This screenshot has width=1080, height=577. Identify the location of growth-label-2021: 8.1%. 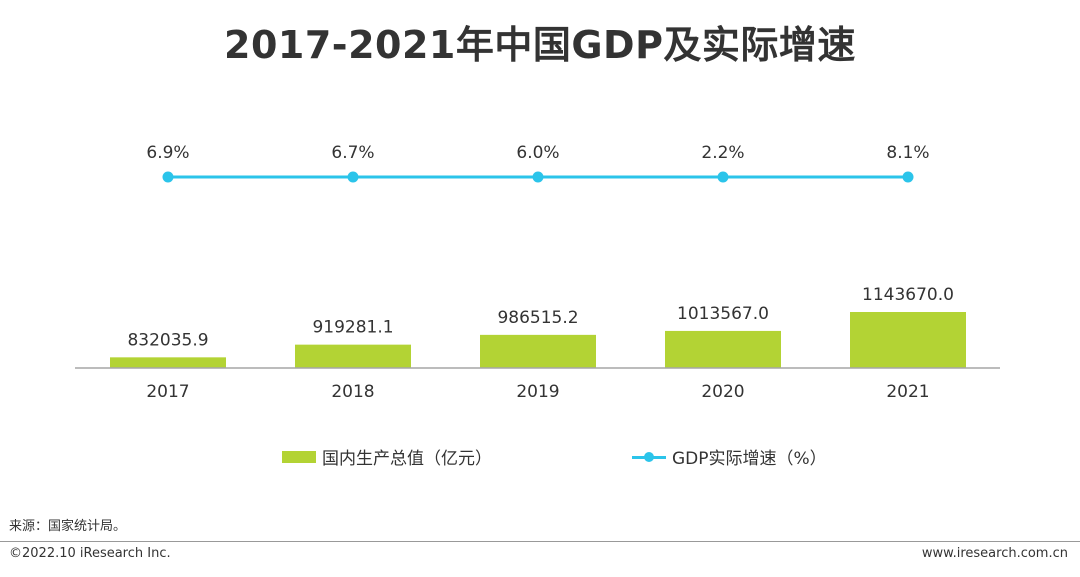
(907, 153).